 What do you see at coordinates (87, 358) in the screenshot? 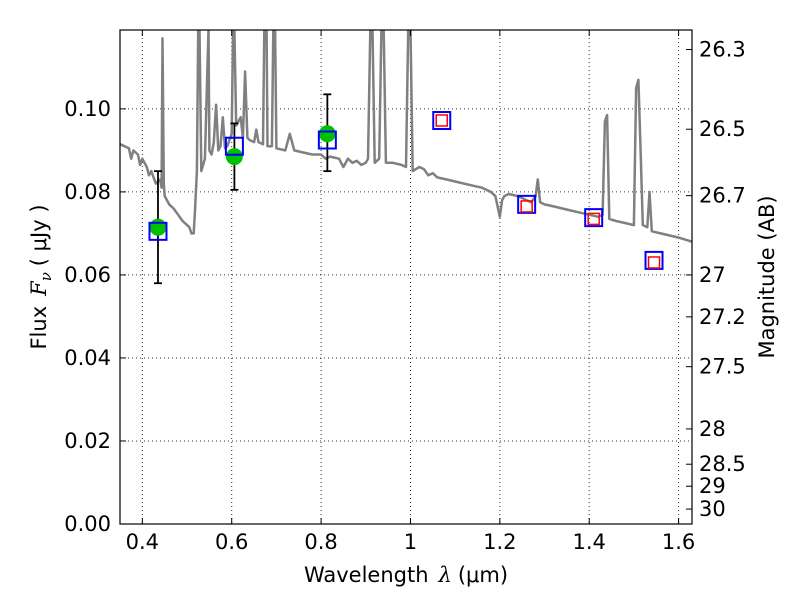
I see `y-tick-label: 0.04` at bounding box center [87, 358].